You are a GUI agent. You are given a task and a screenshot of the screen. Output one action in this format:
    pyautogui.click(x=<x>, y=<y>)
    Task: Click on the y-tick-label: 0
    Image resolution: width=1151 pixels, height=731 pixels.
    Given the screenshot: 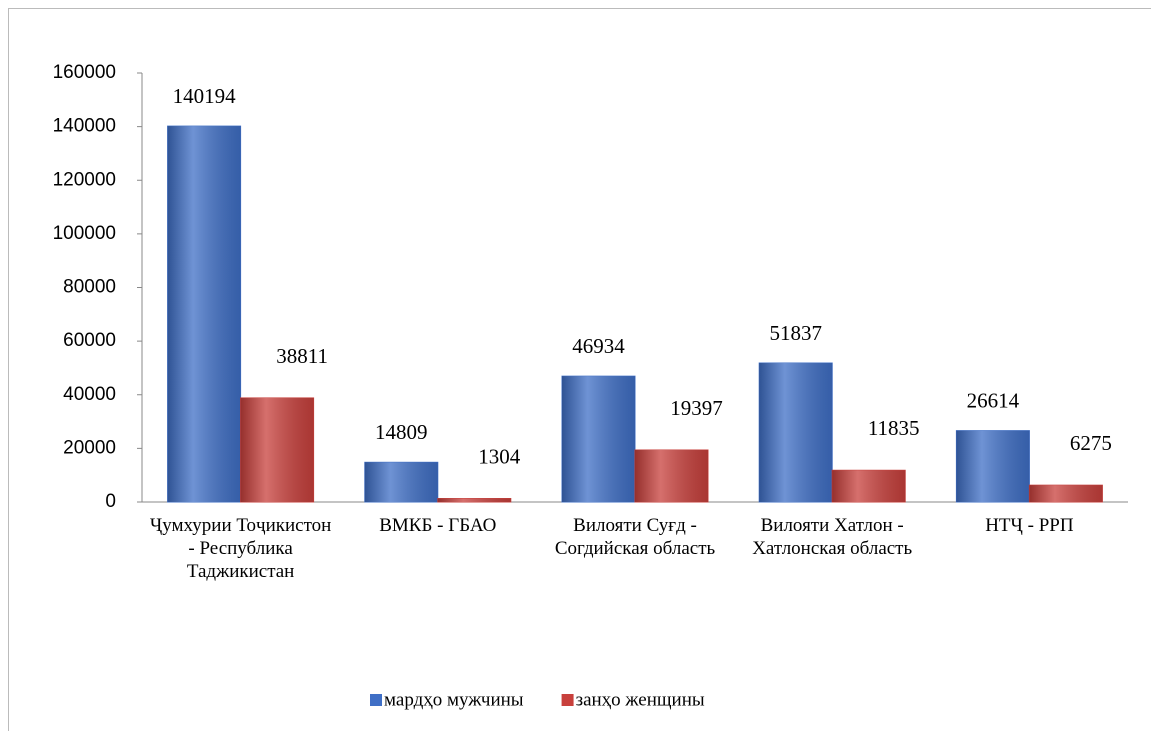 What is the action you would take?
    pyautogui.click(x=110, y=501)
    